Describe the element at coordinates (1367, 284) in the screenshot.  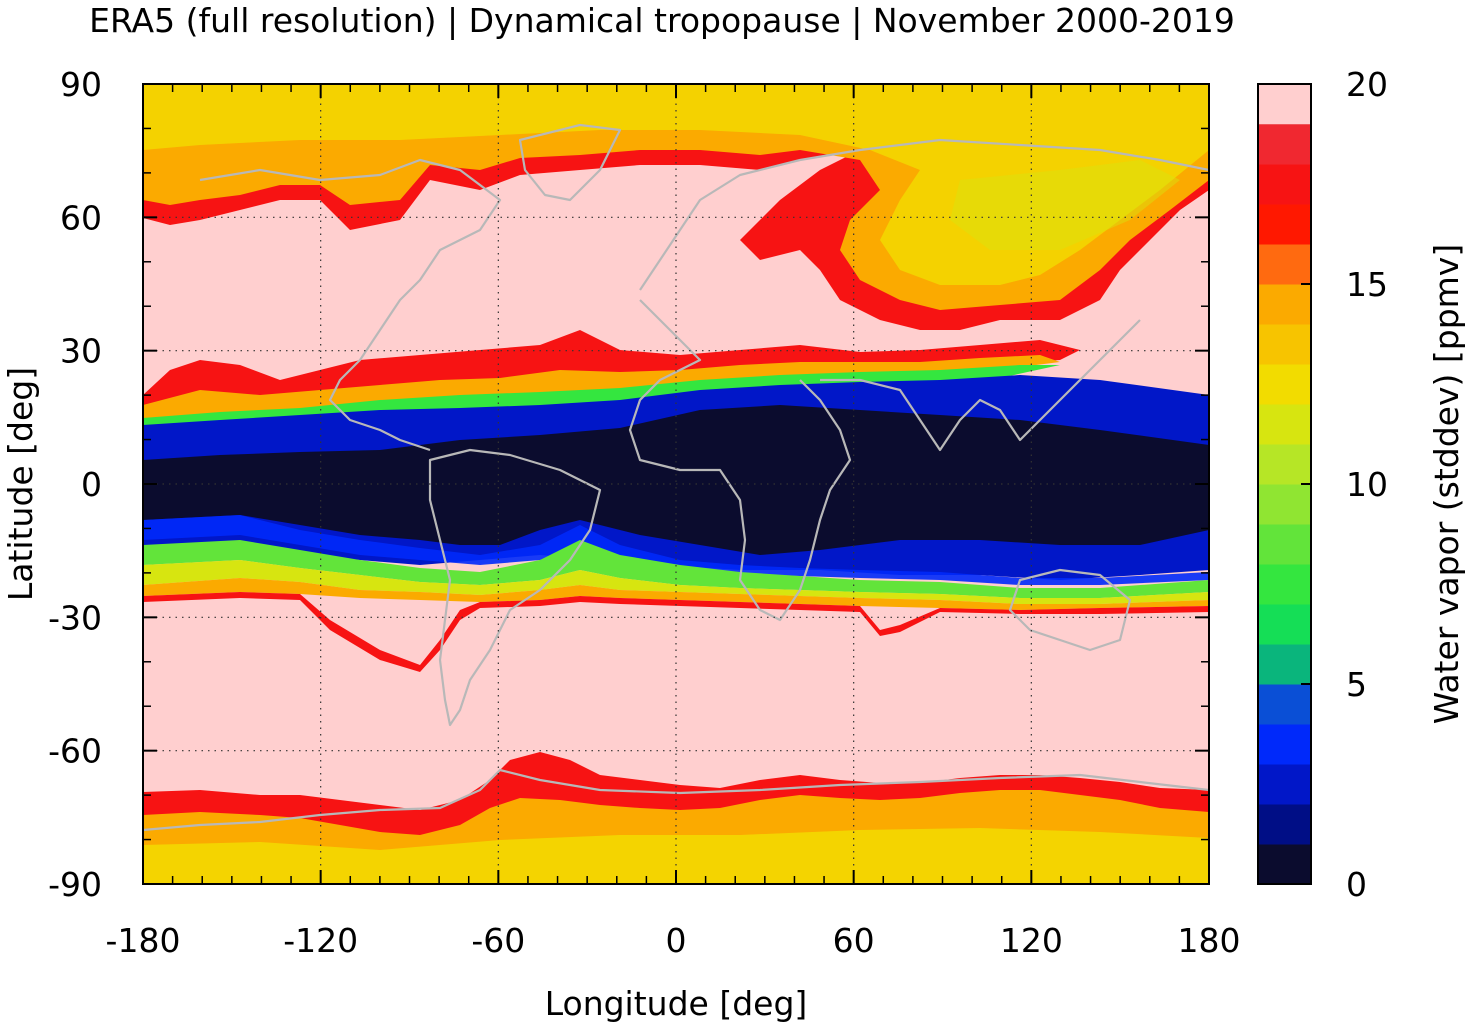
I see `colorbar-tick-label: 15` at that location.